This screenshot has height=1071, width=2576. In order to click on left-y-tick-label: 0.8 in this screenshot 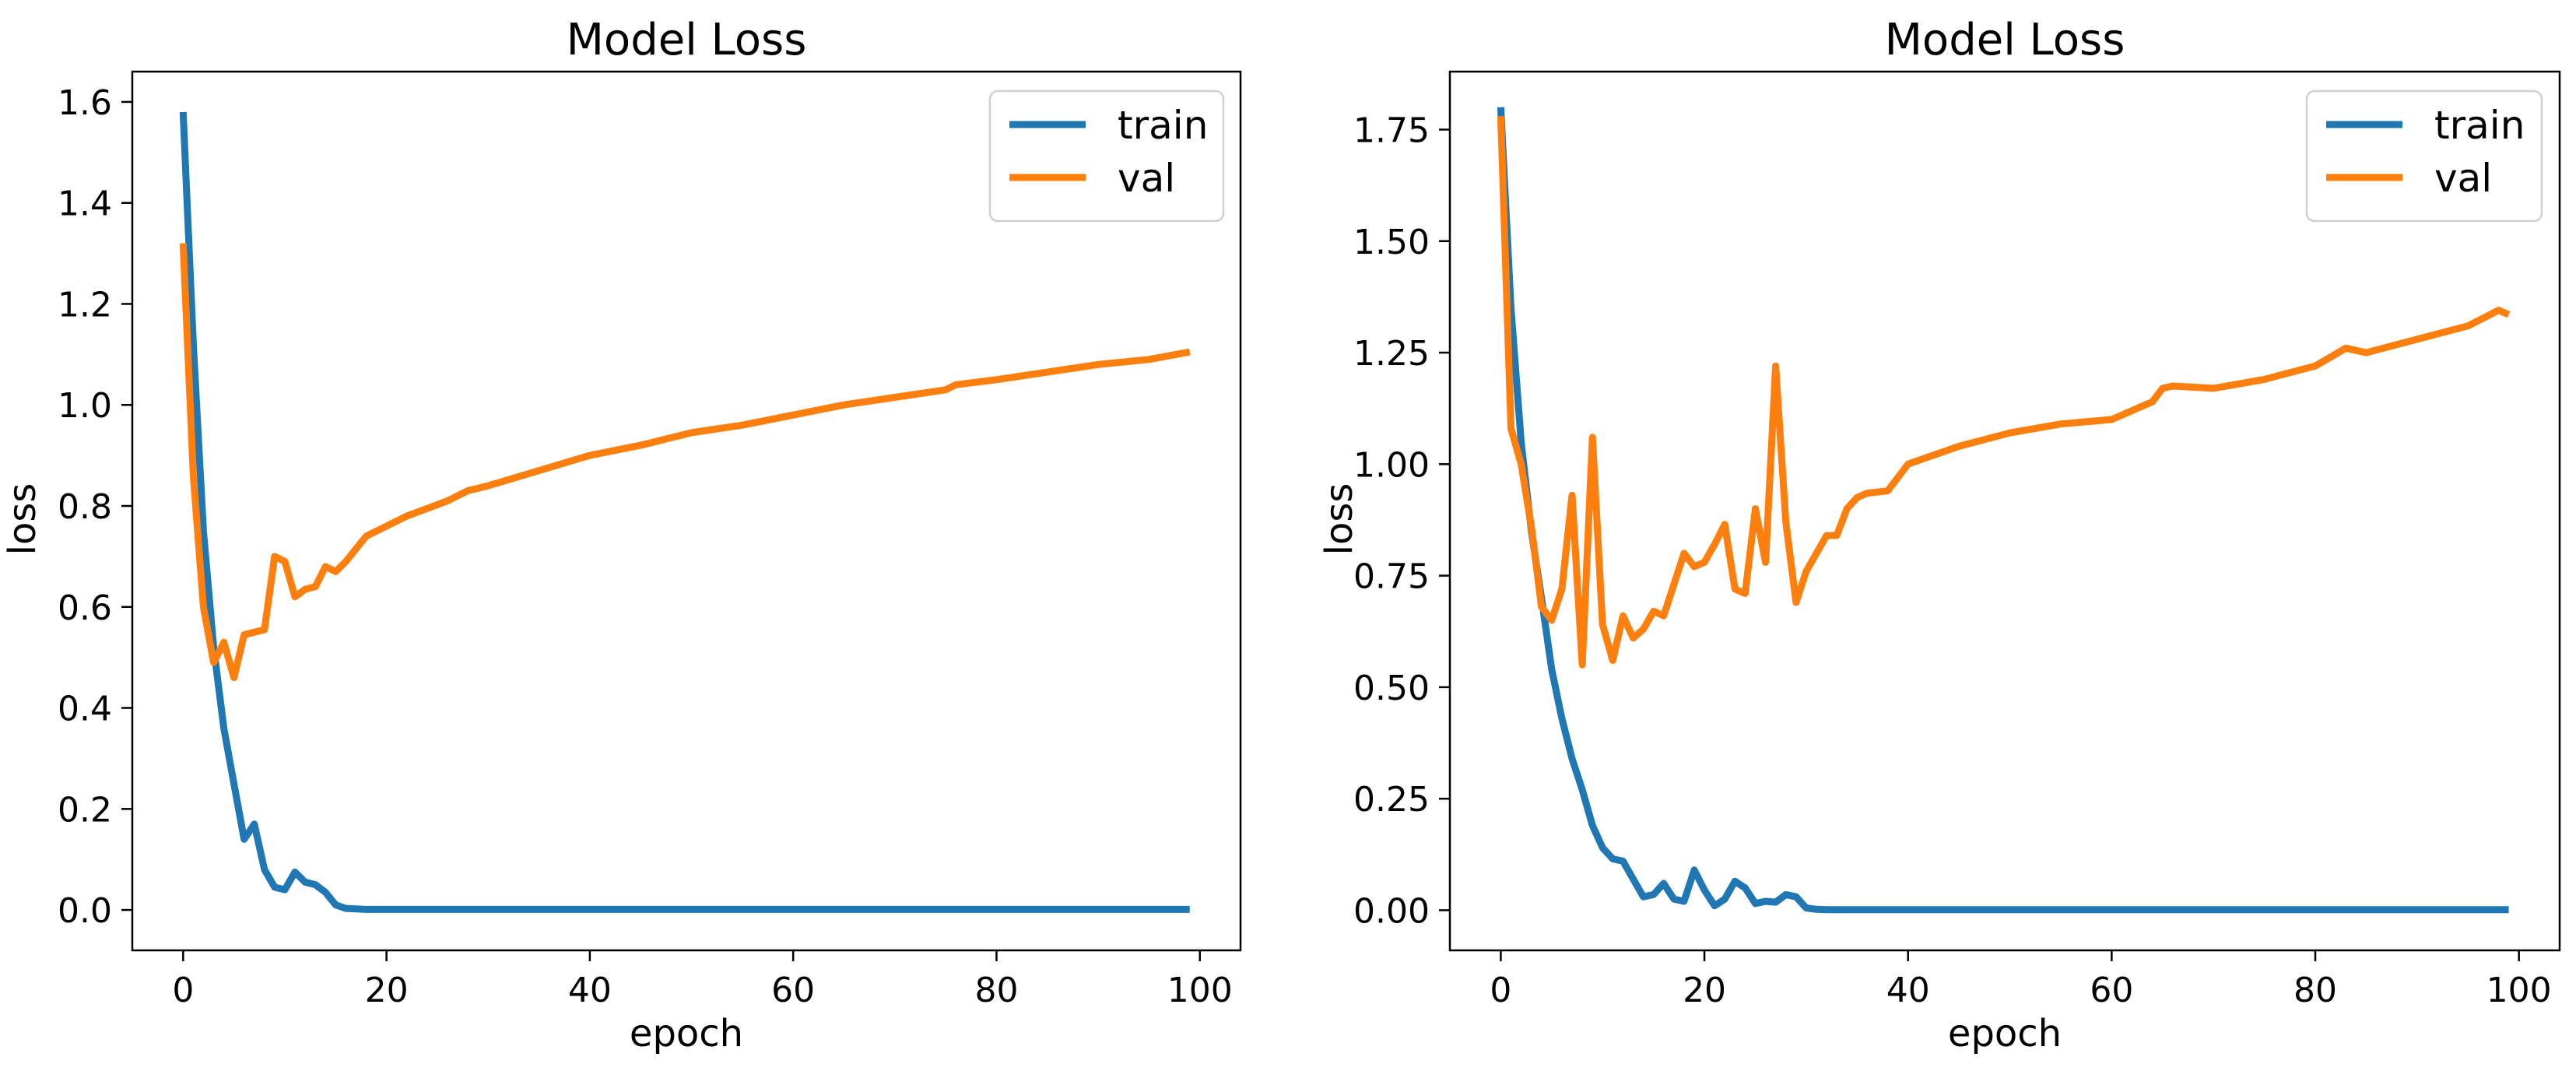, I will do `click(85, 507)`.